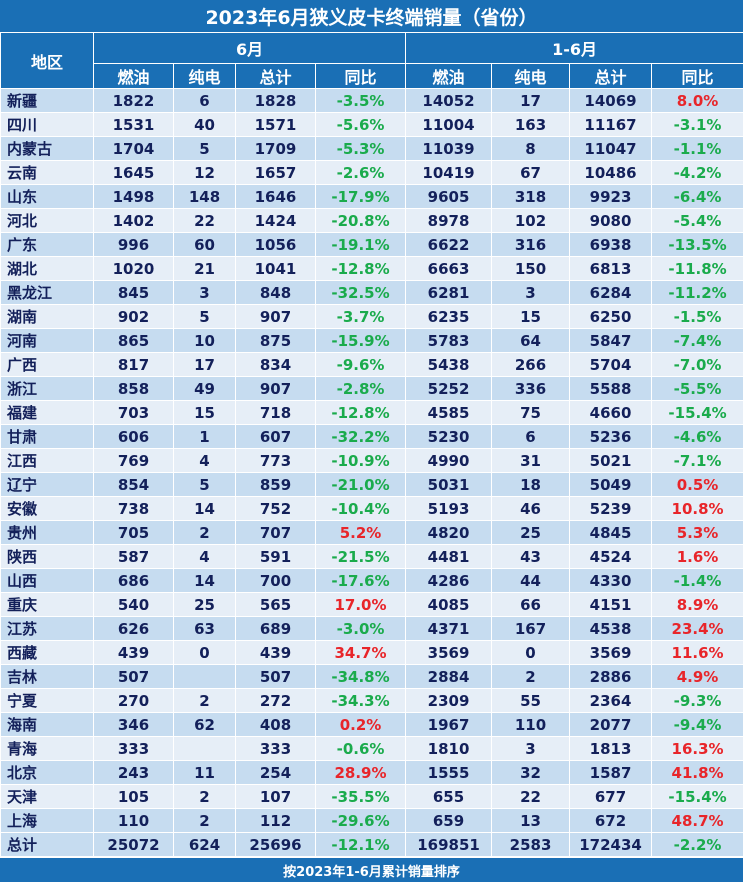 This screenshot has height=882, width=743. I want to click on cell-region: 湖南, so click(47, 316).